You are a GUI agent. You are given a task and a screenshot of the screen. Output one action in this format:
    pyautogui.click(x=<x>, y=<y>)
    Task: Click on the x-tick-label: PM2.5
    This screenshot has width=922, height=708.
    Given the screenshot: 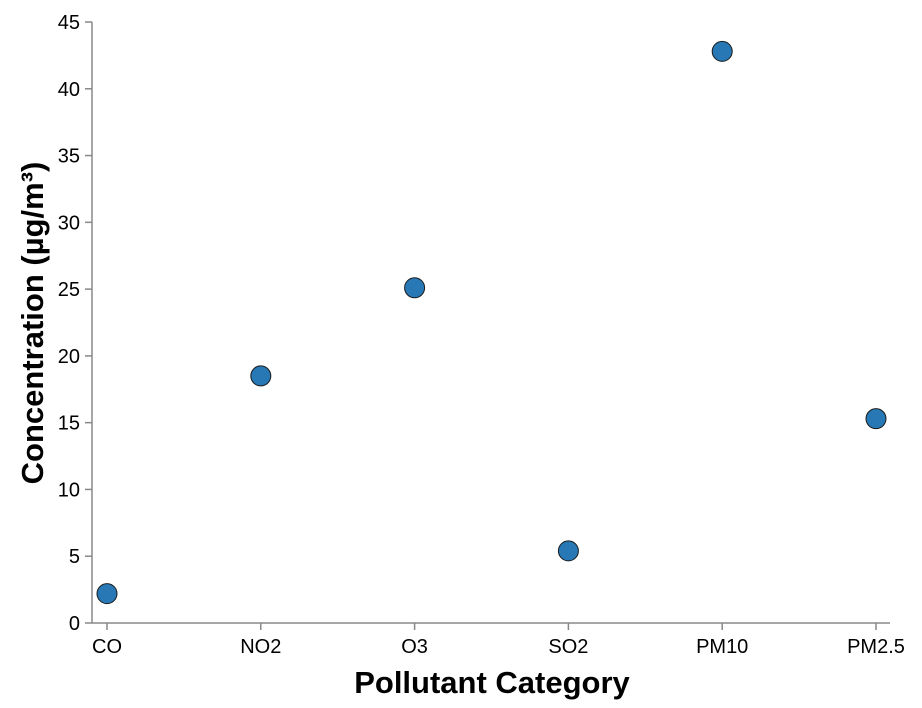 What is the action you would take?
    pyautogui.click(x=876, y=647)
    